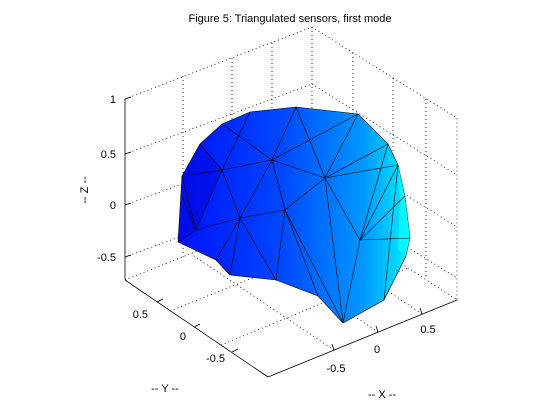 The image size is (560, 420). What do you see at coordinates (404, 210) in the screenshot?
I see `surface-rim` at bounding box center [404, 210].